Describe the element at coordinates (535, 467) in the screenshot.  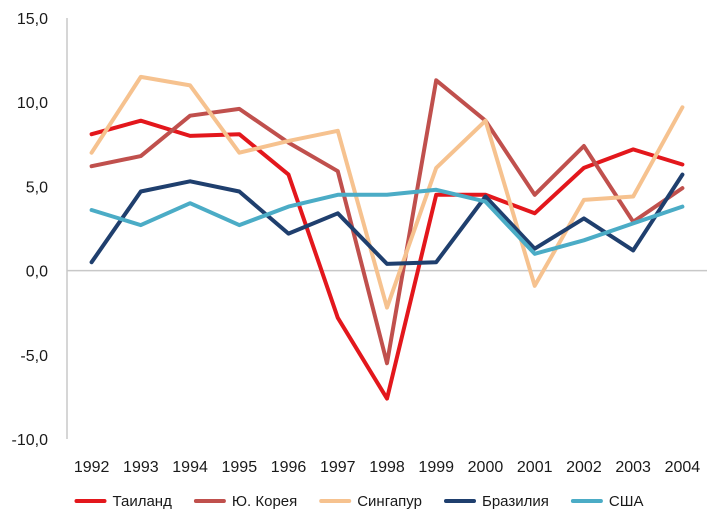
I see `x-tick-label: 2001` at that location.